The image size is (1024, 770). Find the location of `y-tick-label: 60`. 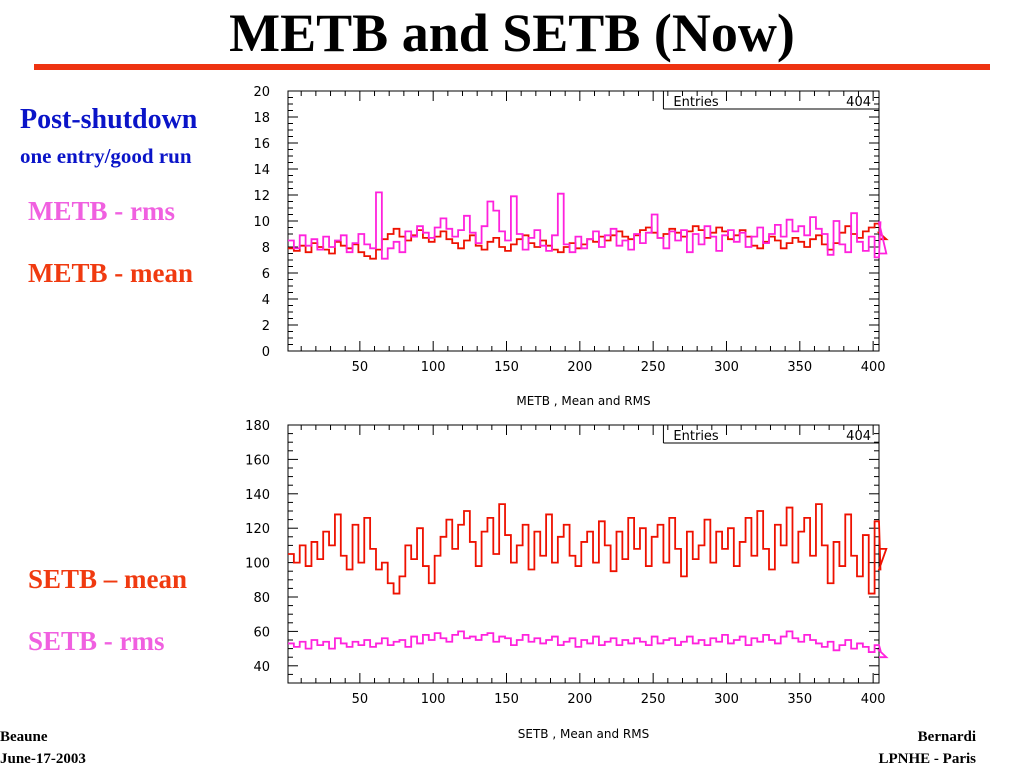

y-tick-label: 60 is located at coordinates (261, 632).